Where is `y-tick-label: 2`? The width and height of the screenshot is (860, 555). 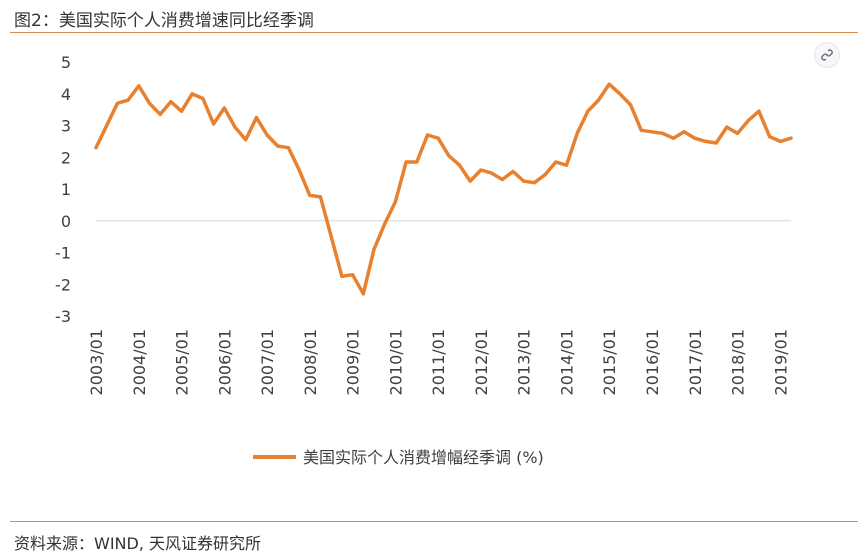
y-tick-label: 2 is located at coordinates (66, 157).